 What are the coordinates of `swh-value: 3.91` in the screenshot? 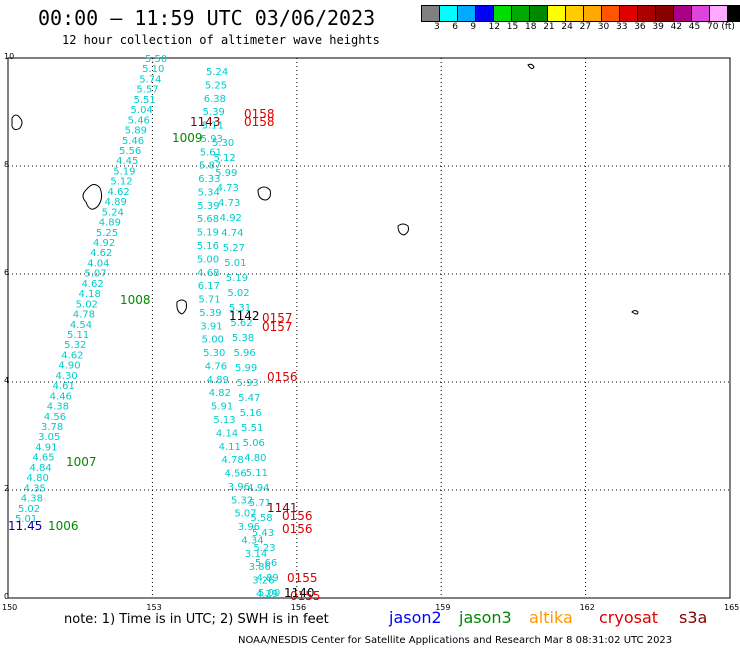 It's located at (211, 326).